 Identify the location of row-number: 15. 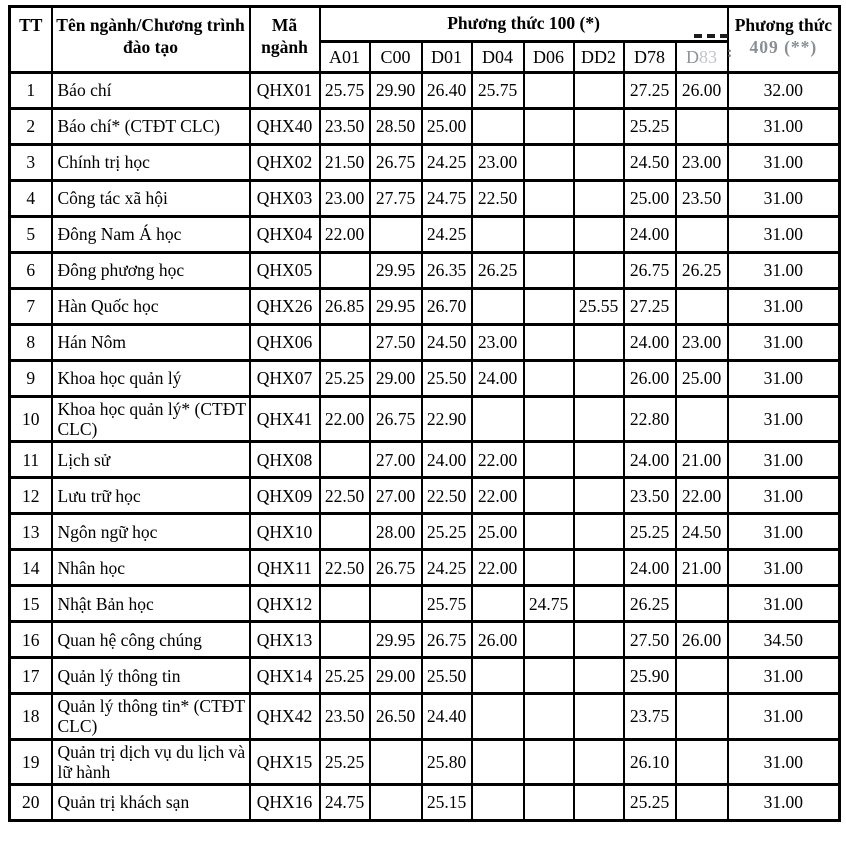
(30, 604).